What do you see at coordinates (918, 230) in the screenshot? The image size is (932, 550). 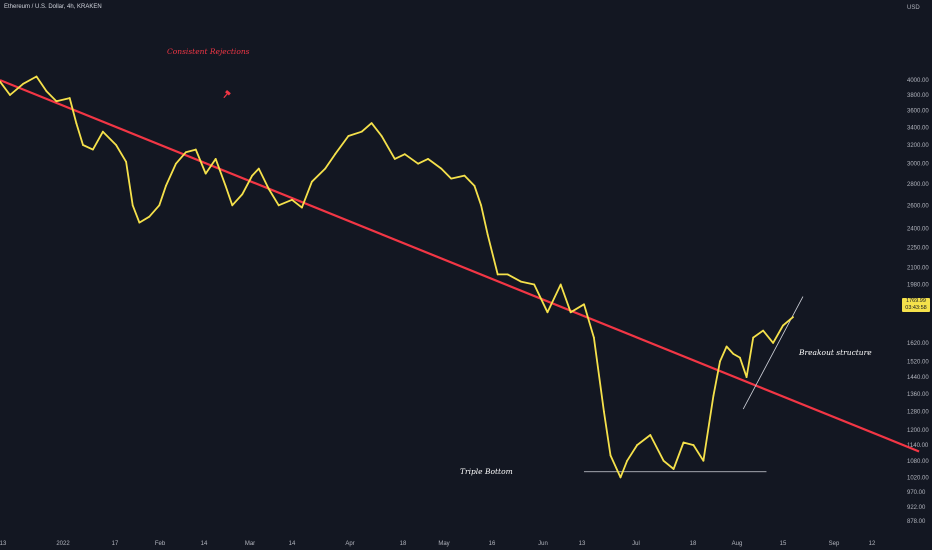 I see `y-tick-label: 2400.00` at bounding box center [918, 230].